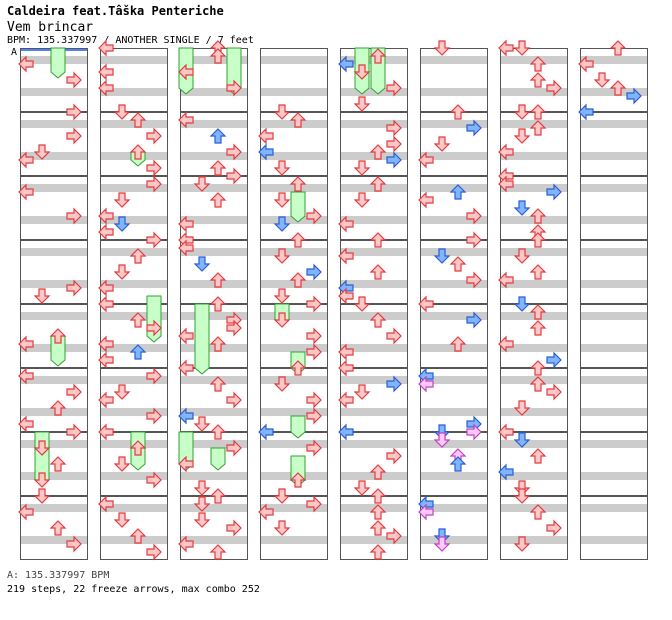 The height and width of the screenshot is (620, 672). I want to click on pink-down-arrow-icon, so click(442, 544).